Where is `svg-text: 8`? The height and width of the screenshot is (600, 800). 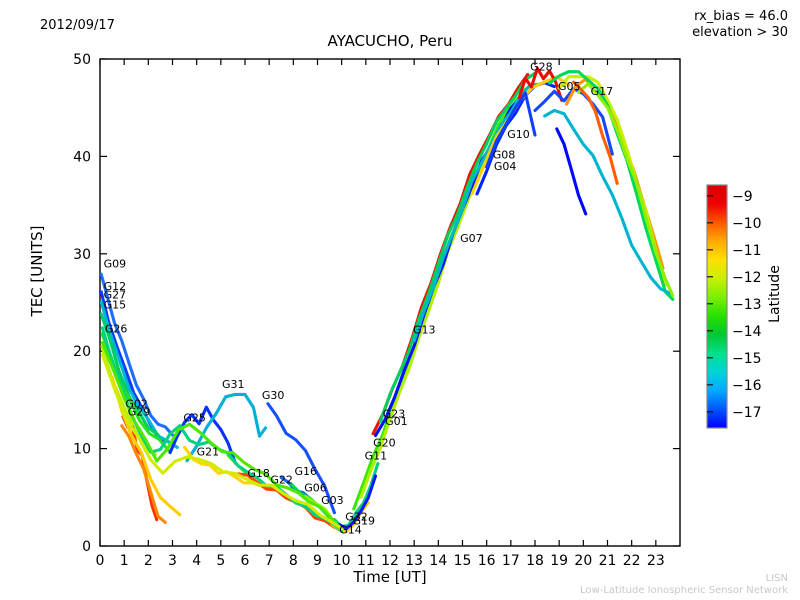 svg-text: 8 is located at coordinates (293, 561).